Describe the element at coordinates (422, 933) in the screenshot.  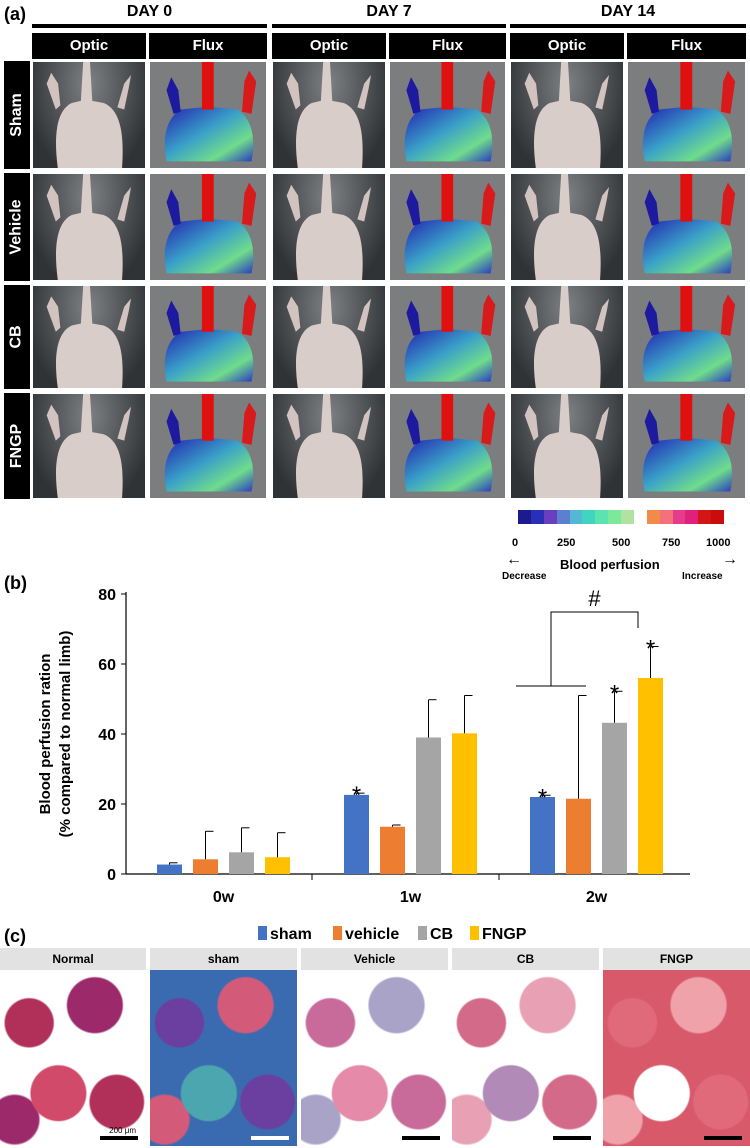
I see `legend-swatch-CB` at that location.